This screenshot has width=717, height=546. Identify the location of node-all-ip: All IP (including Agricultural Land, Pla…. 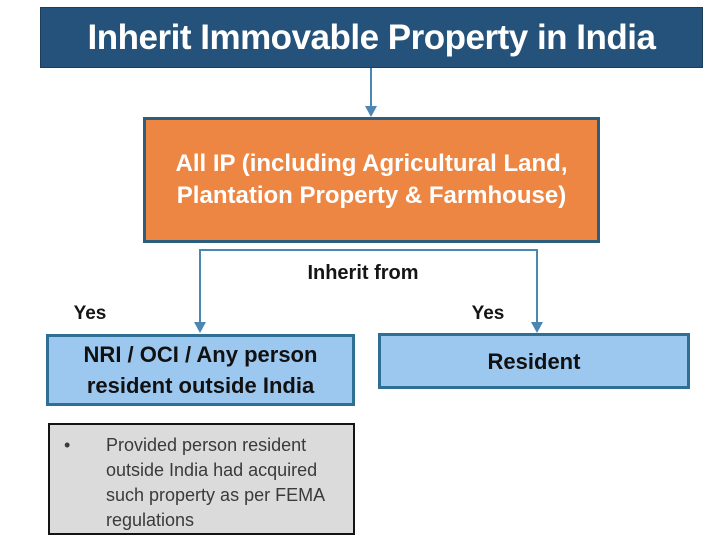
(371, 180).